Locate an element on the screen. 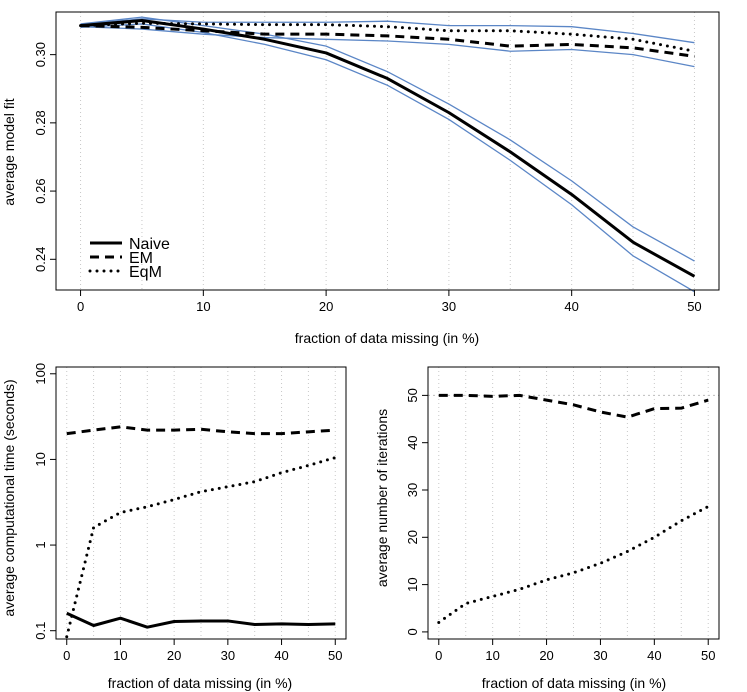  comp-time-xtick-label: 30 is located at coordinates (228, 655).